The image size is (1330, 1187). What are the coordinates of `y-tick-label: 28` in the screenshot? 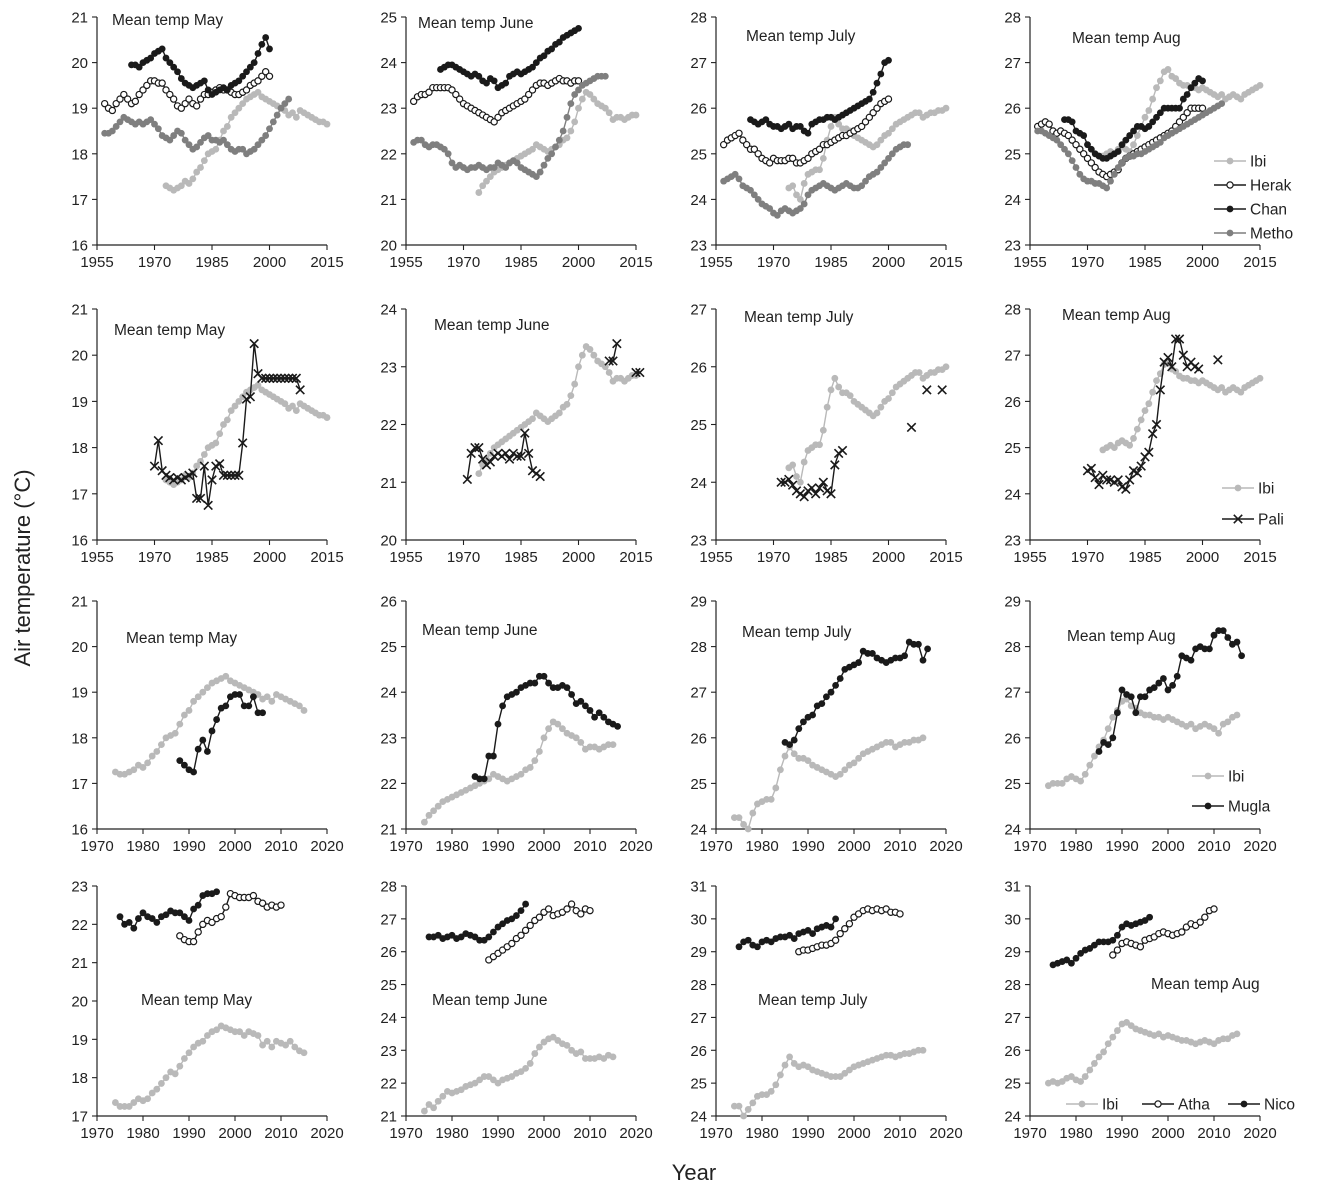 It's located at (1012, 310).